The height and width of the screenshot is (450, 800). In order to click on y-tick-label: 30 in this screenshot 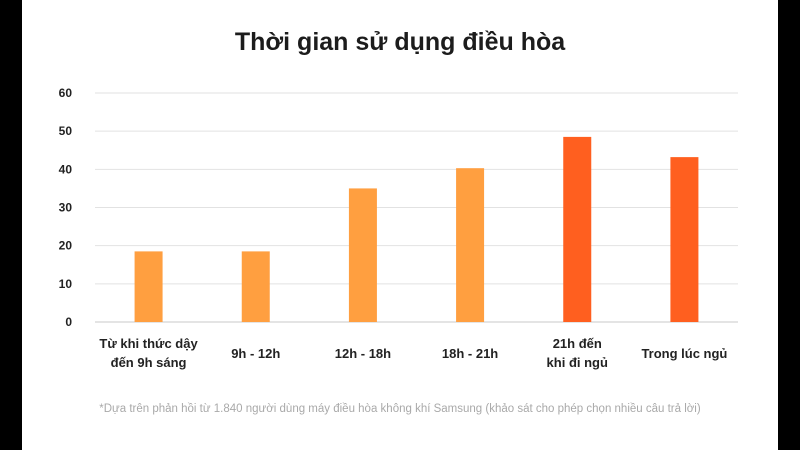, I will do `click(66, 208)`.